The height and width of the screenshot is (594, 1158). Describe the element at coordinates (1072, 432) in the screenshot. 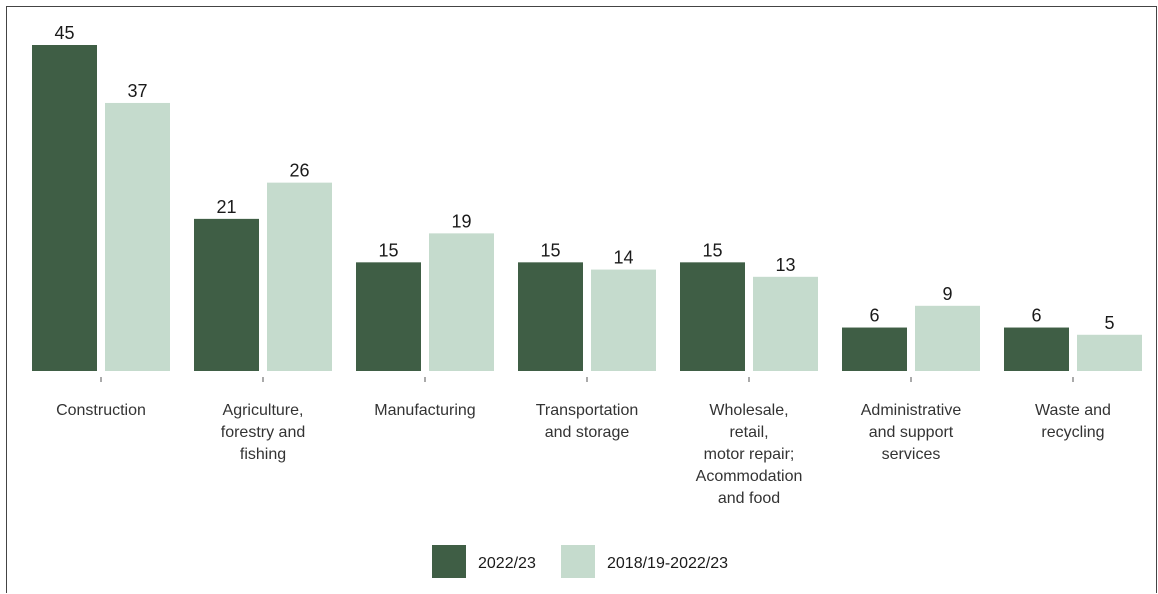

I see `category-label: recycling` at that location.